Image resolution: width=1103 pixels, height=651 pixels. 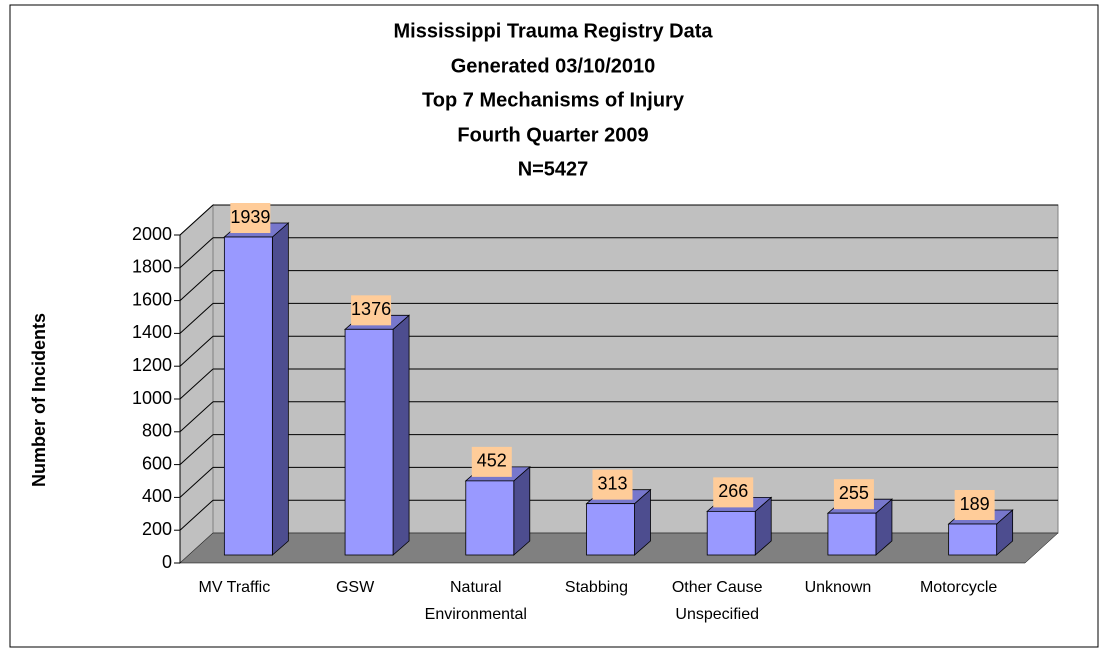 What do you see at coordinates (553, 31) in the screenshot?
I see `chart-title: Mississippi Trauma Registry Data` at bounding box center [553, 31].